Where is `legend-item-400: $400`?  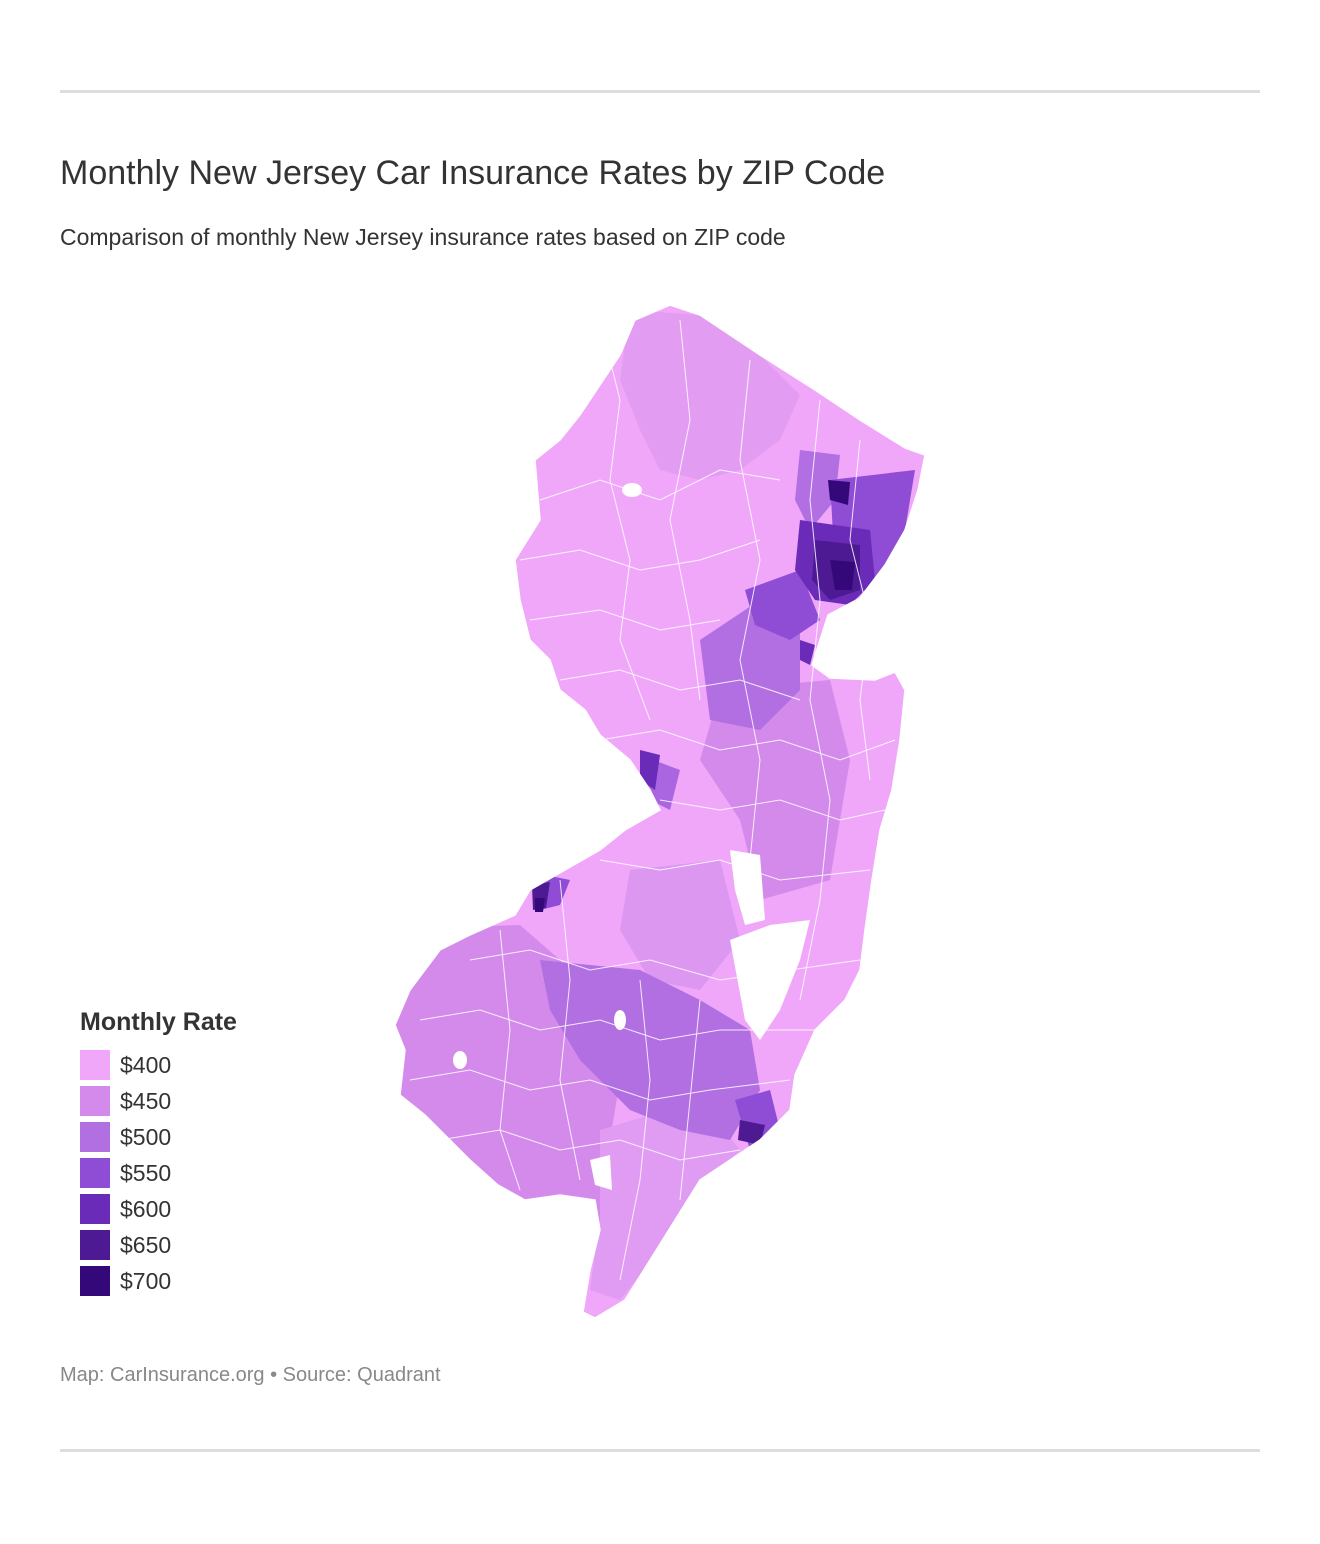 legend-item-400: $400 is located at coordinates (158, 1065).